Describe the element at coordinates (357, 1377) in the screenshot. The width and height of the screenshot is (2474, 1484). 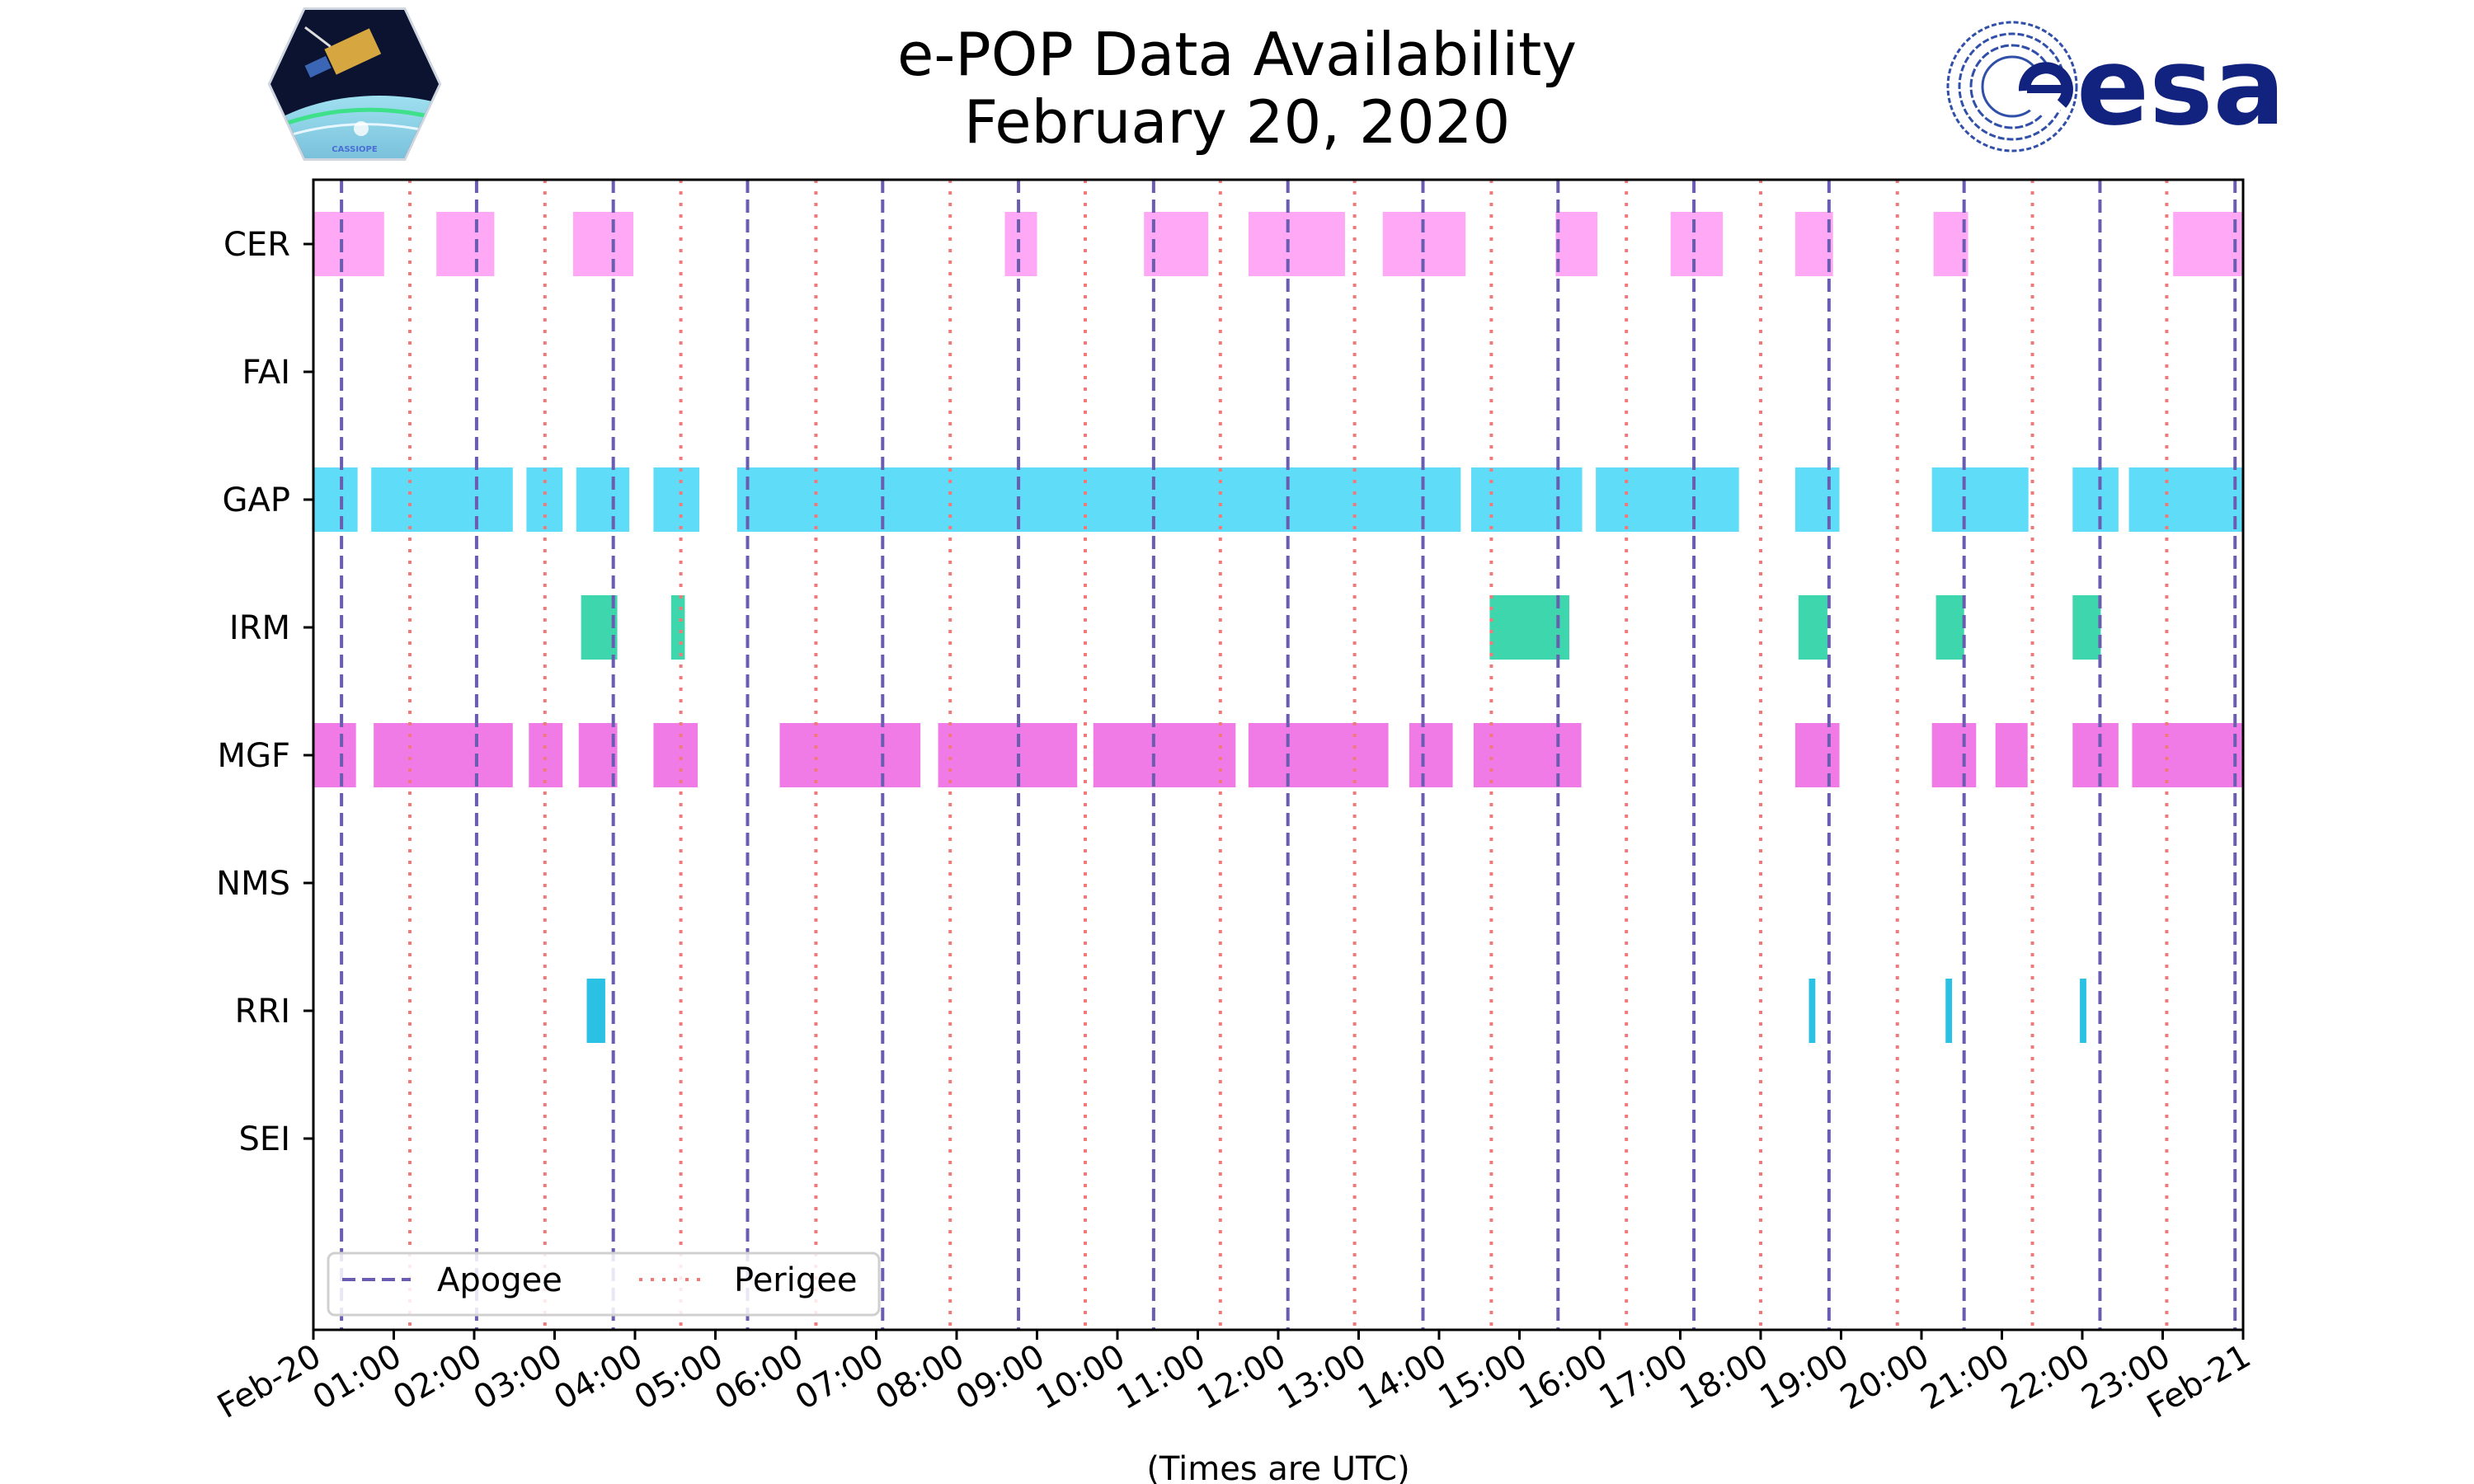
I see `x-tick-label: 01:00` at that location.